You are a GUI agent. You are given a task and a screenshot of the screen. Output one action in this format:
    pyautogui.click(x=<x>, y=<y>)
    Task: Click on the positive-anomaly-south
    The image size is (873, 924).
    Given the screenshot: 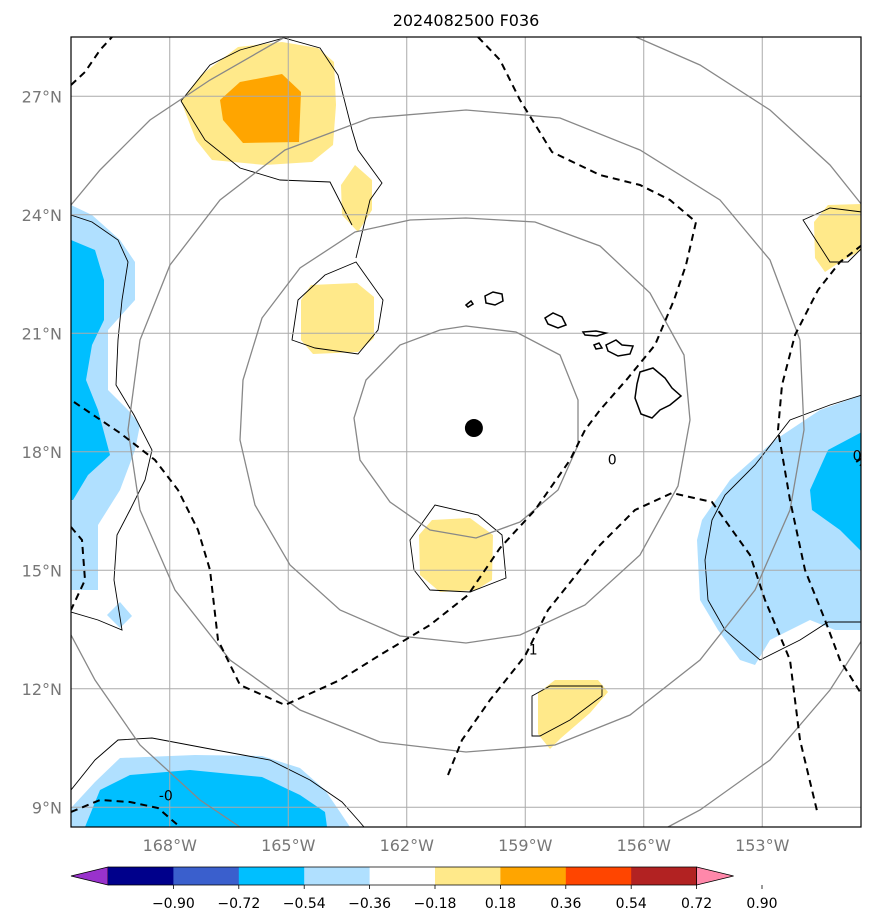 What is the action you would take?
    pyautogui.click(x=456, y=555)
    